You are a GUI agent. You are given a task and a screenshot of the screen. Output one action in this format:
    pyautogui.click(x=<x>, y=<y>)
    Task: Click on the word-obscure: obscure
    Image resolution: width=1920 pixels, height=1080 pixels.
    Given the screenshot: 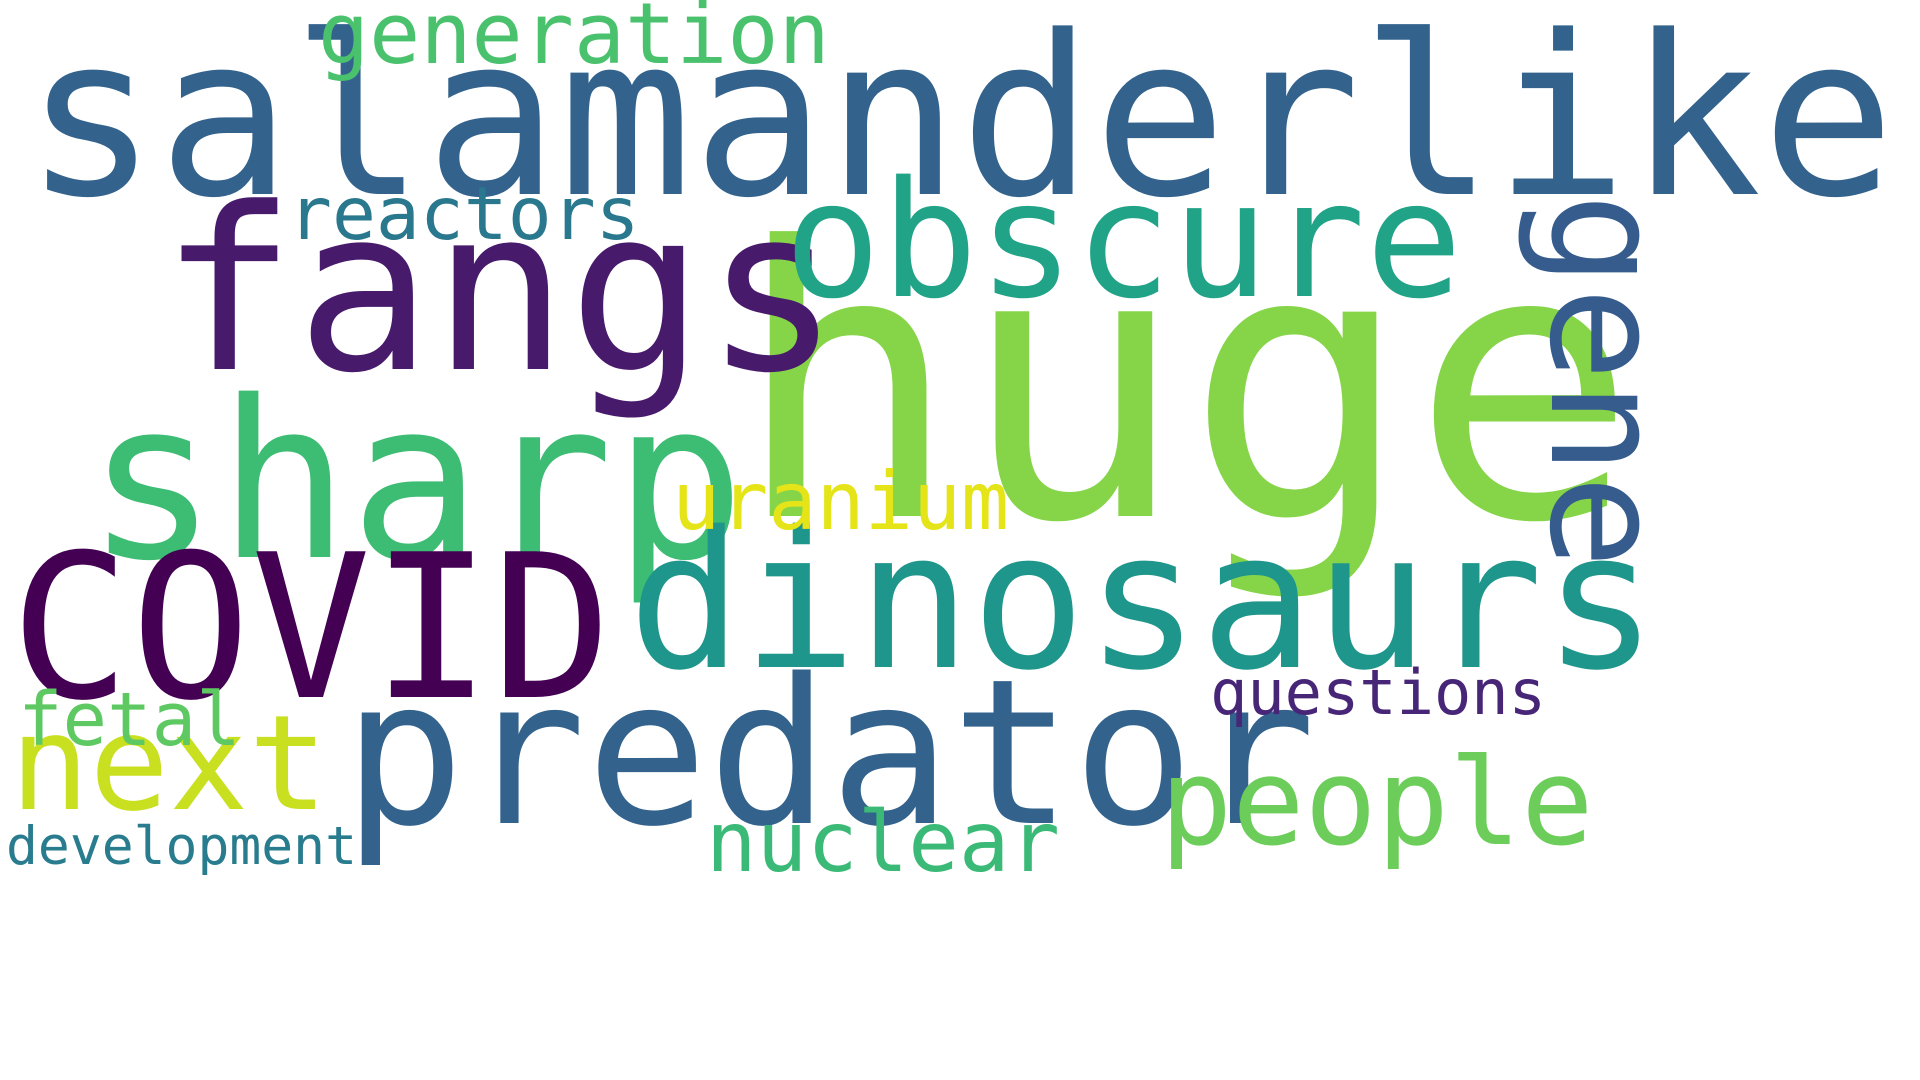 What is the action you would take?
    pyautogui.click(x=1123, y=240)
    